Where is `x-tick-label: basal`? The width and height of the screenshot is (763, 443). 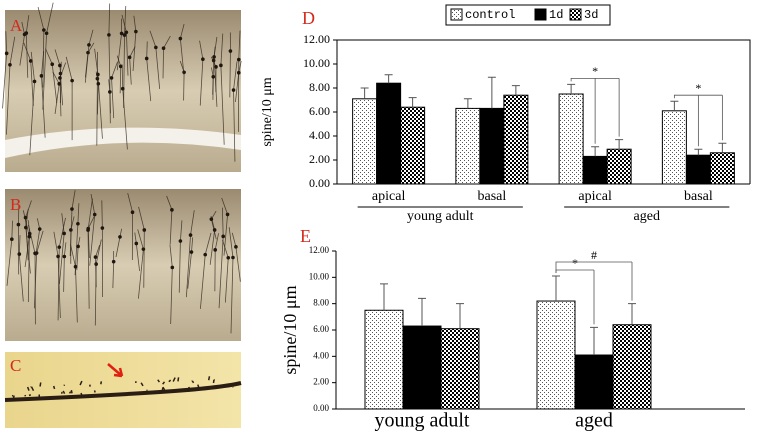 x-tick-label: basal is located at coordinates (491, 196).